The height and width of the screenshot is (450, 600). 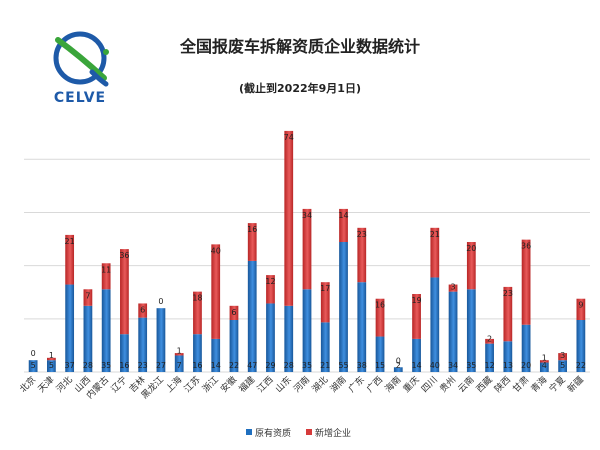 I want to click on label-original-26: 13, so click(x=508, y=365).